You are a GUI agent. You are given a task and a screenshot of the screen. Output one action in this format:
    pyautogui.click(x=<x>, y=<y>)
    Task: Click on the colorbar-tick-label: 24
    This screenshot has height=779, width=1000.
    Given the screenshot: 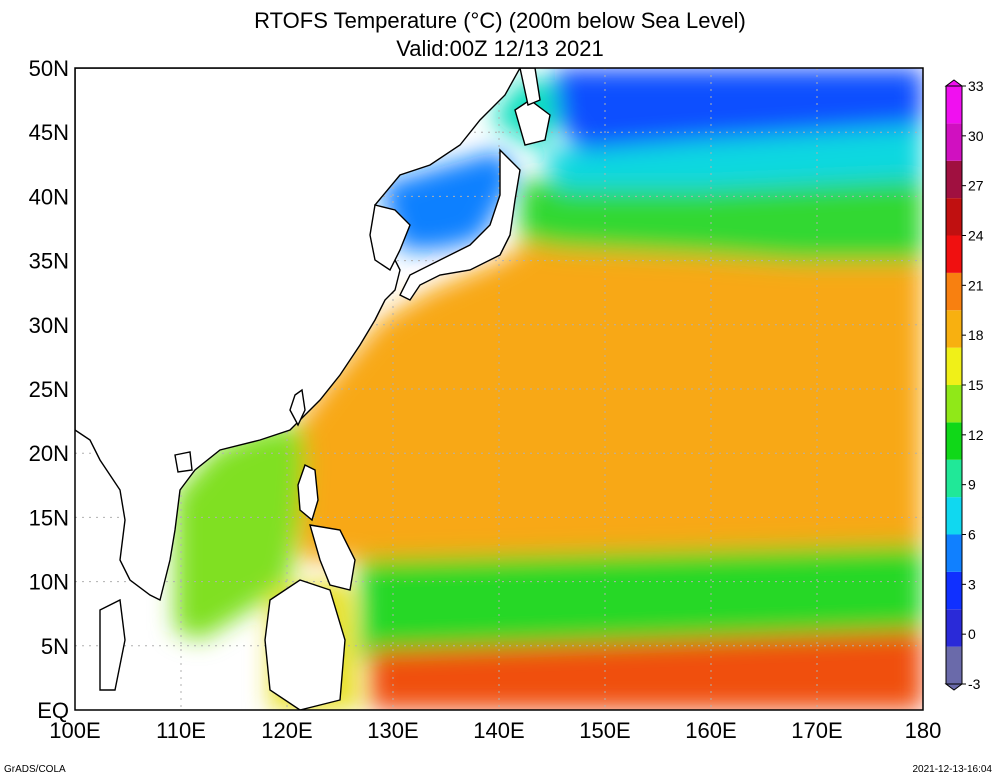 What is the action you would take?
    pyautogui.click(x=976, y=236)
    